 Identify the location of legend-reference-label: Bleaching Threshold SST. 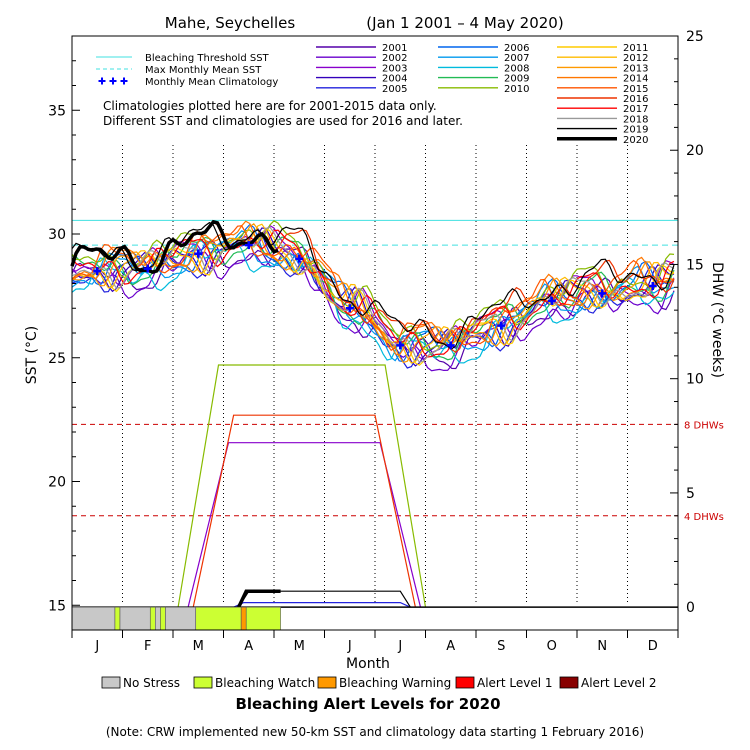
(207, 58).